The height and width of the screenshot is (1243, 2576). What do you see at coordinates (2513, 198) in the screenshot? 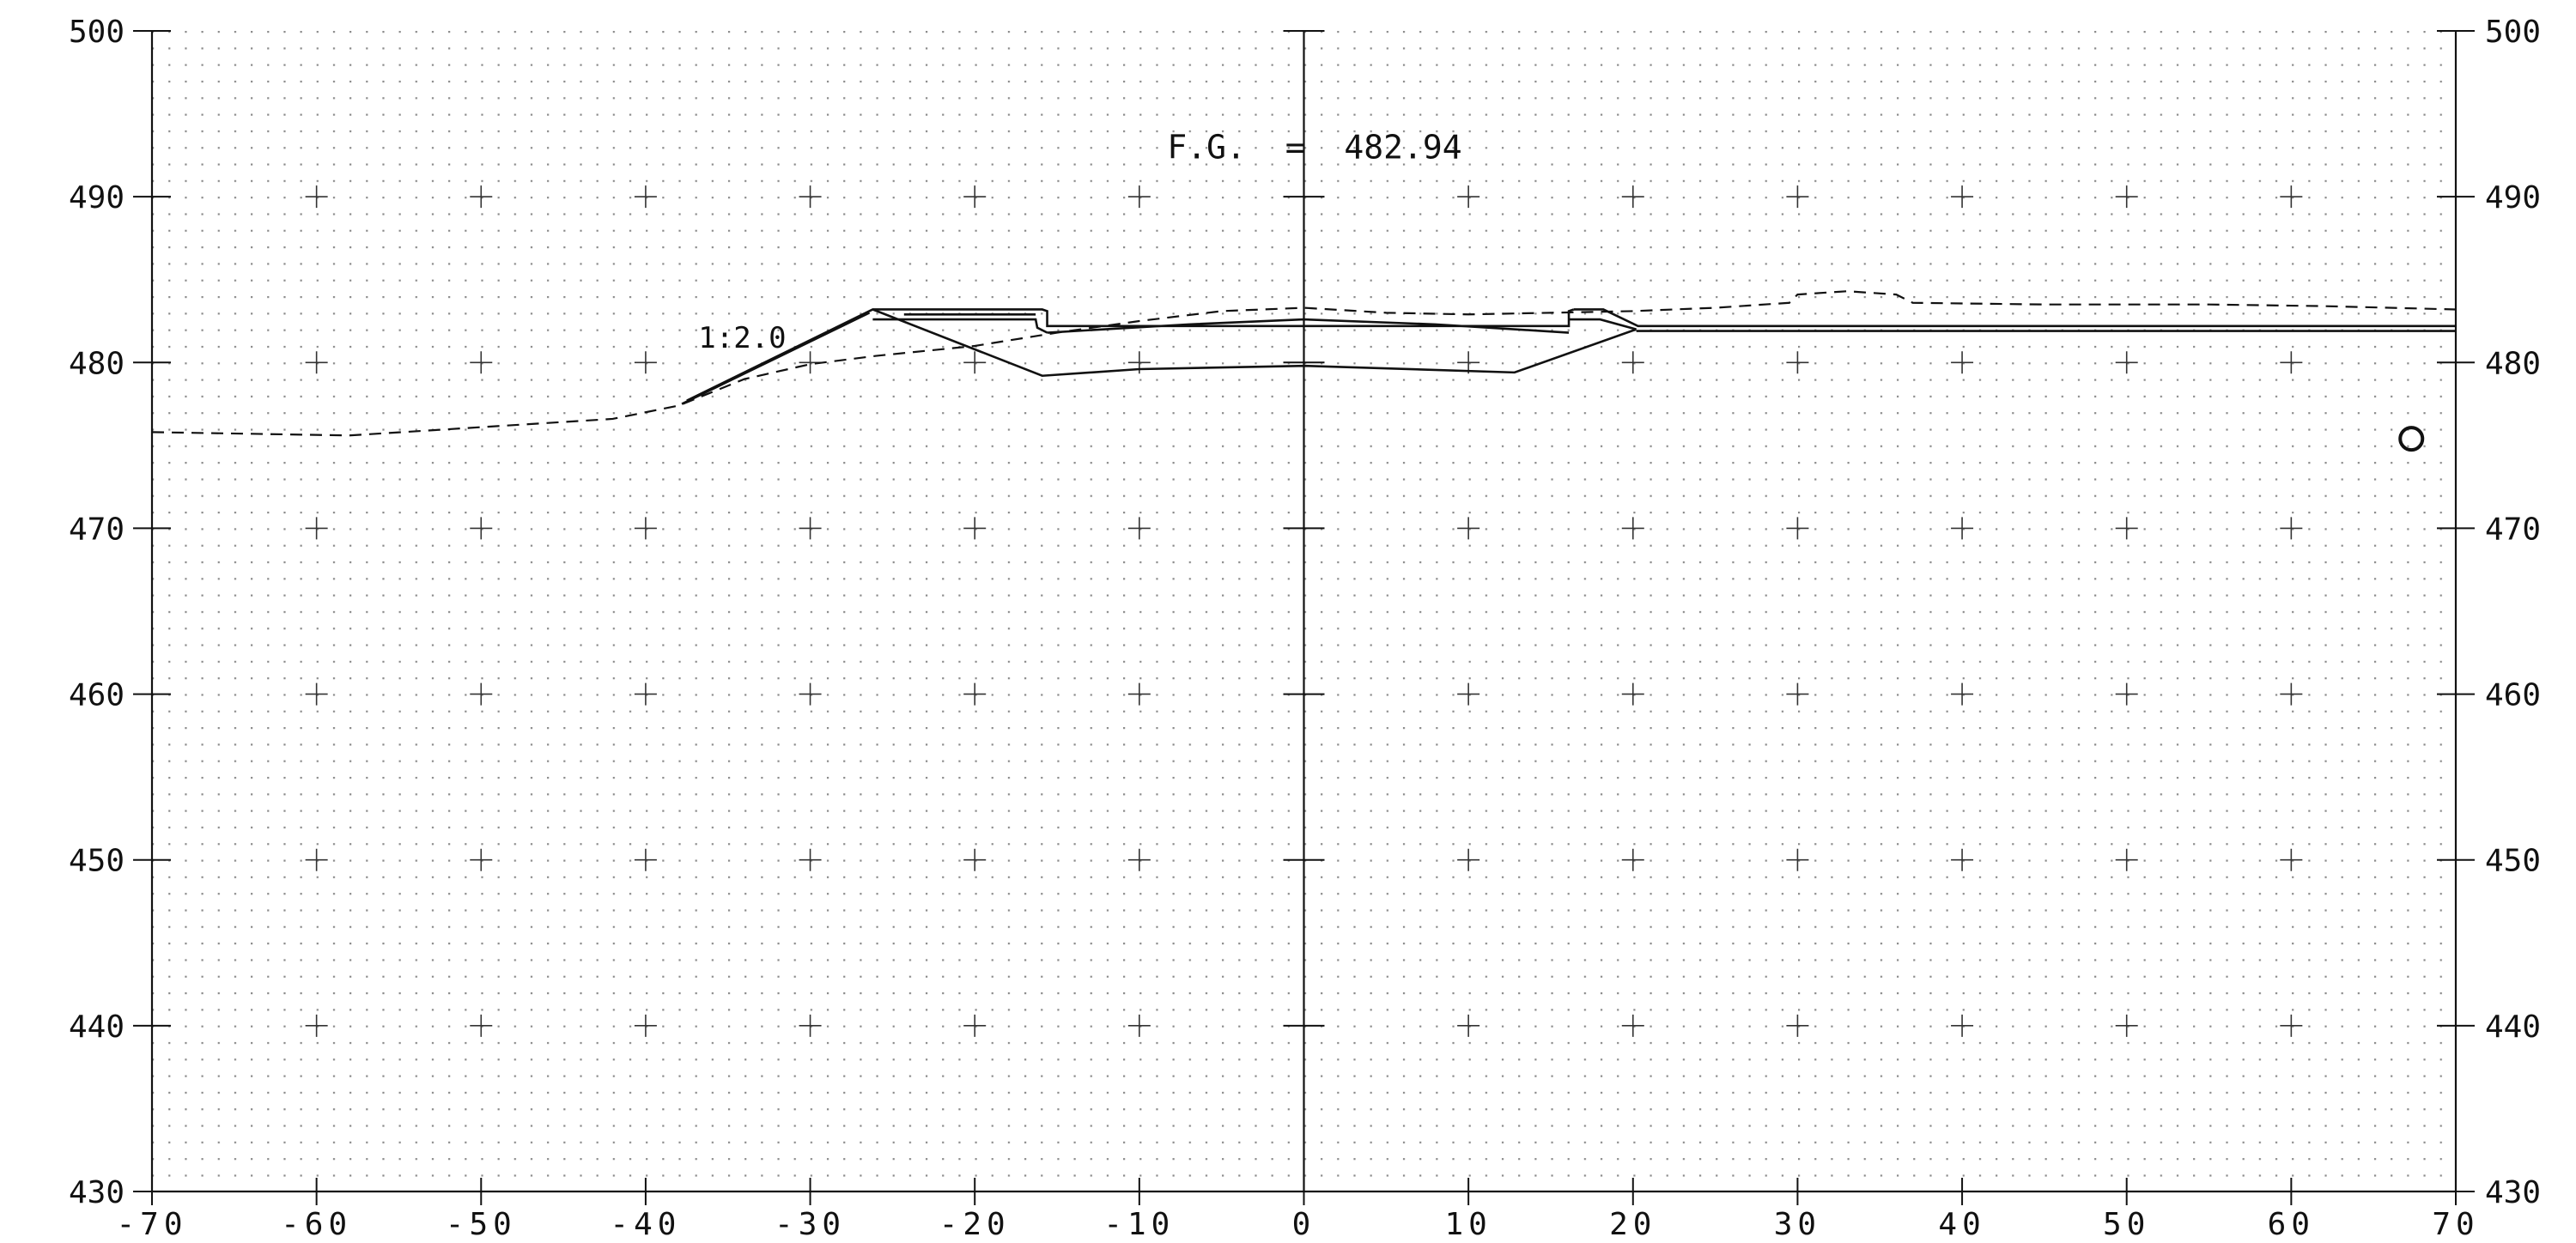
I see `y-tick-label-right: 490` at bounding box center [2513, 198].